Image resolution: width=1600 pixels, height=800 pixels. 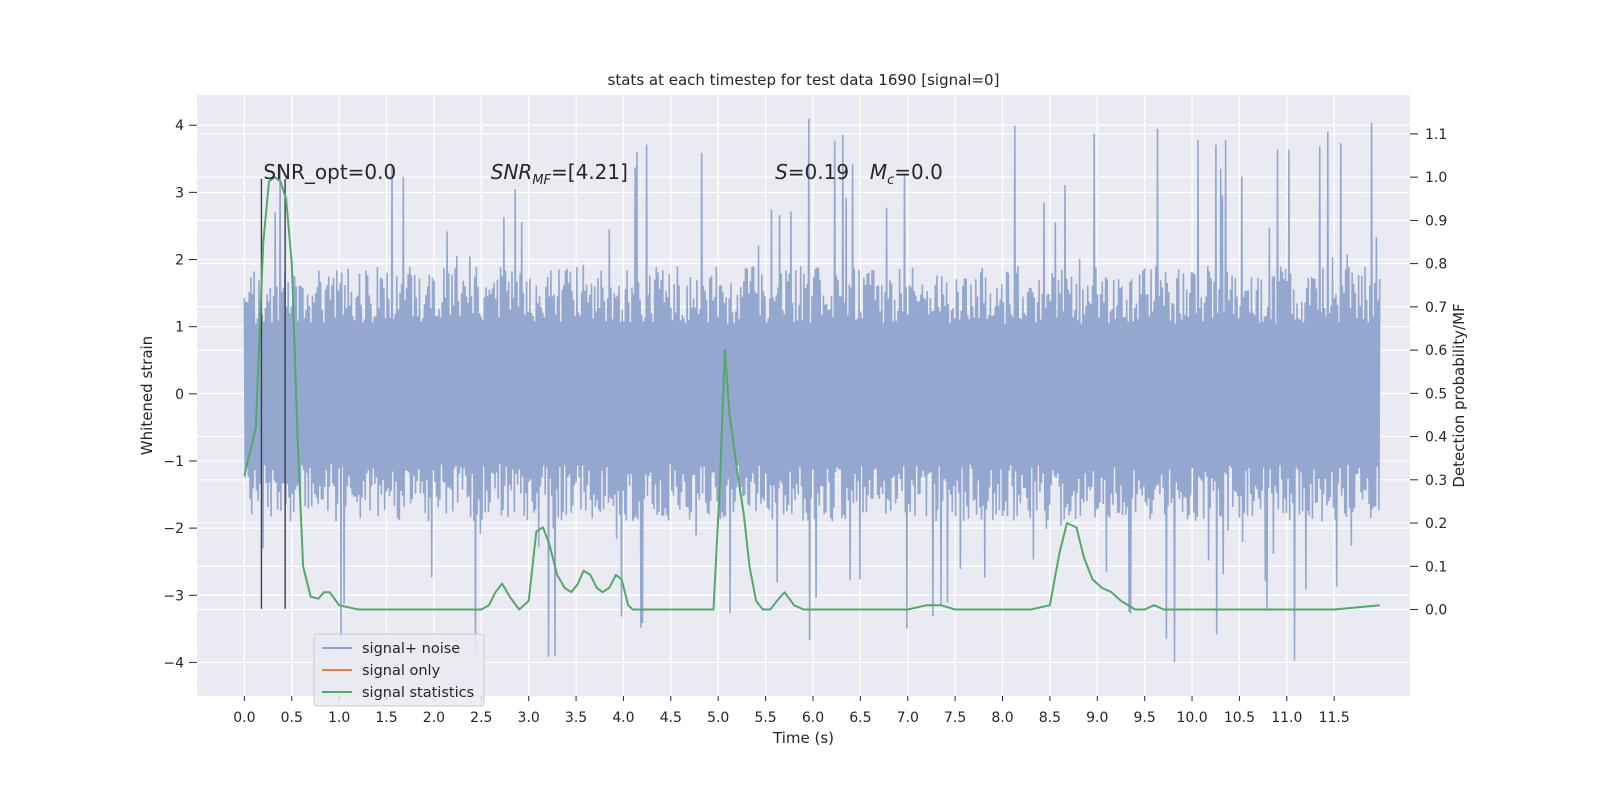 I want to click on x-tick-label: 4.0, so click(x=623, y=718).